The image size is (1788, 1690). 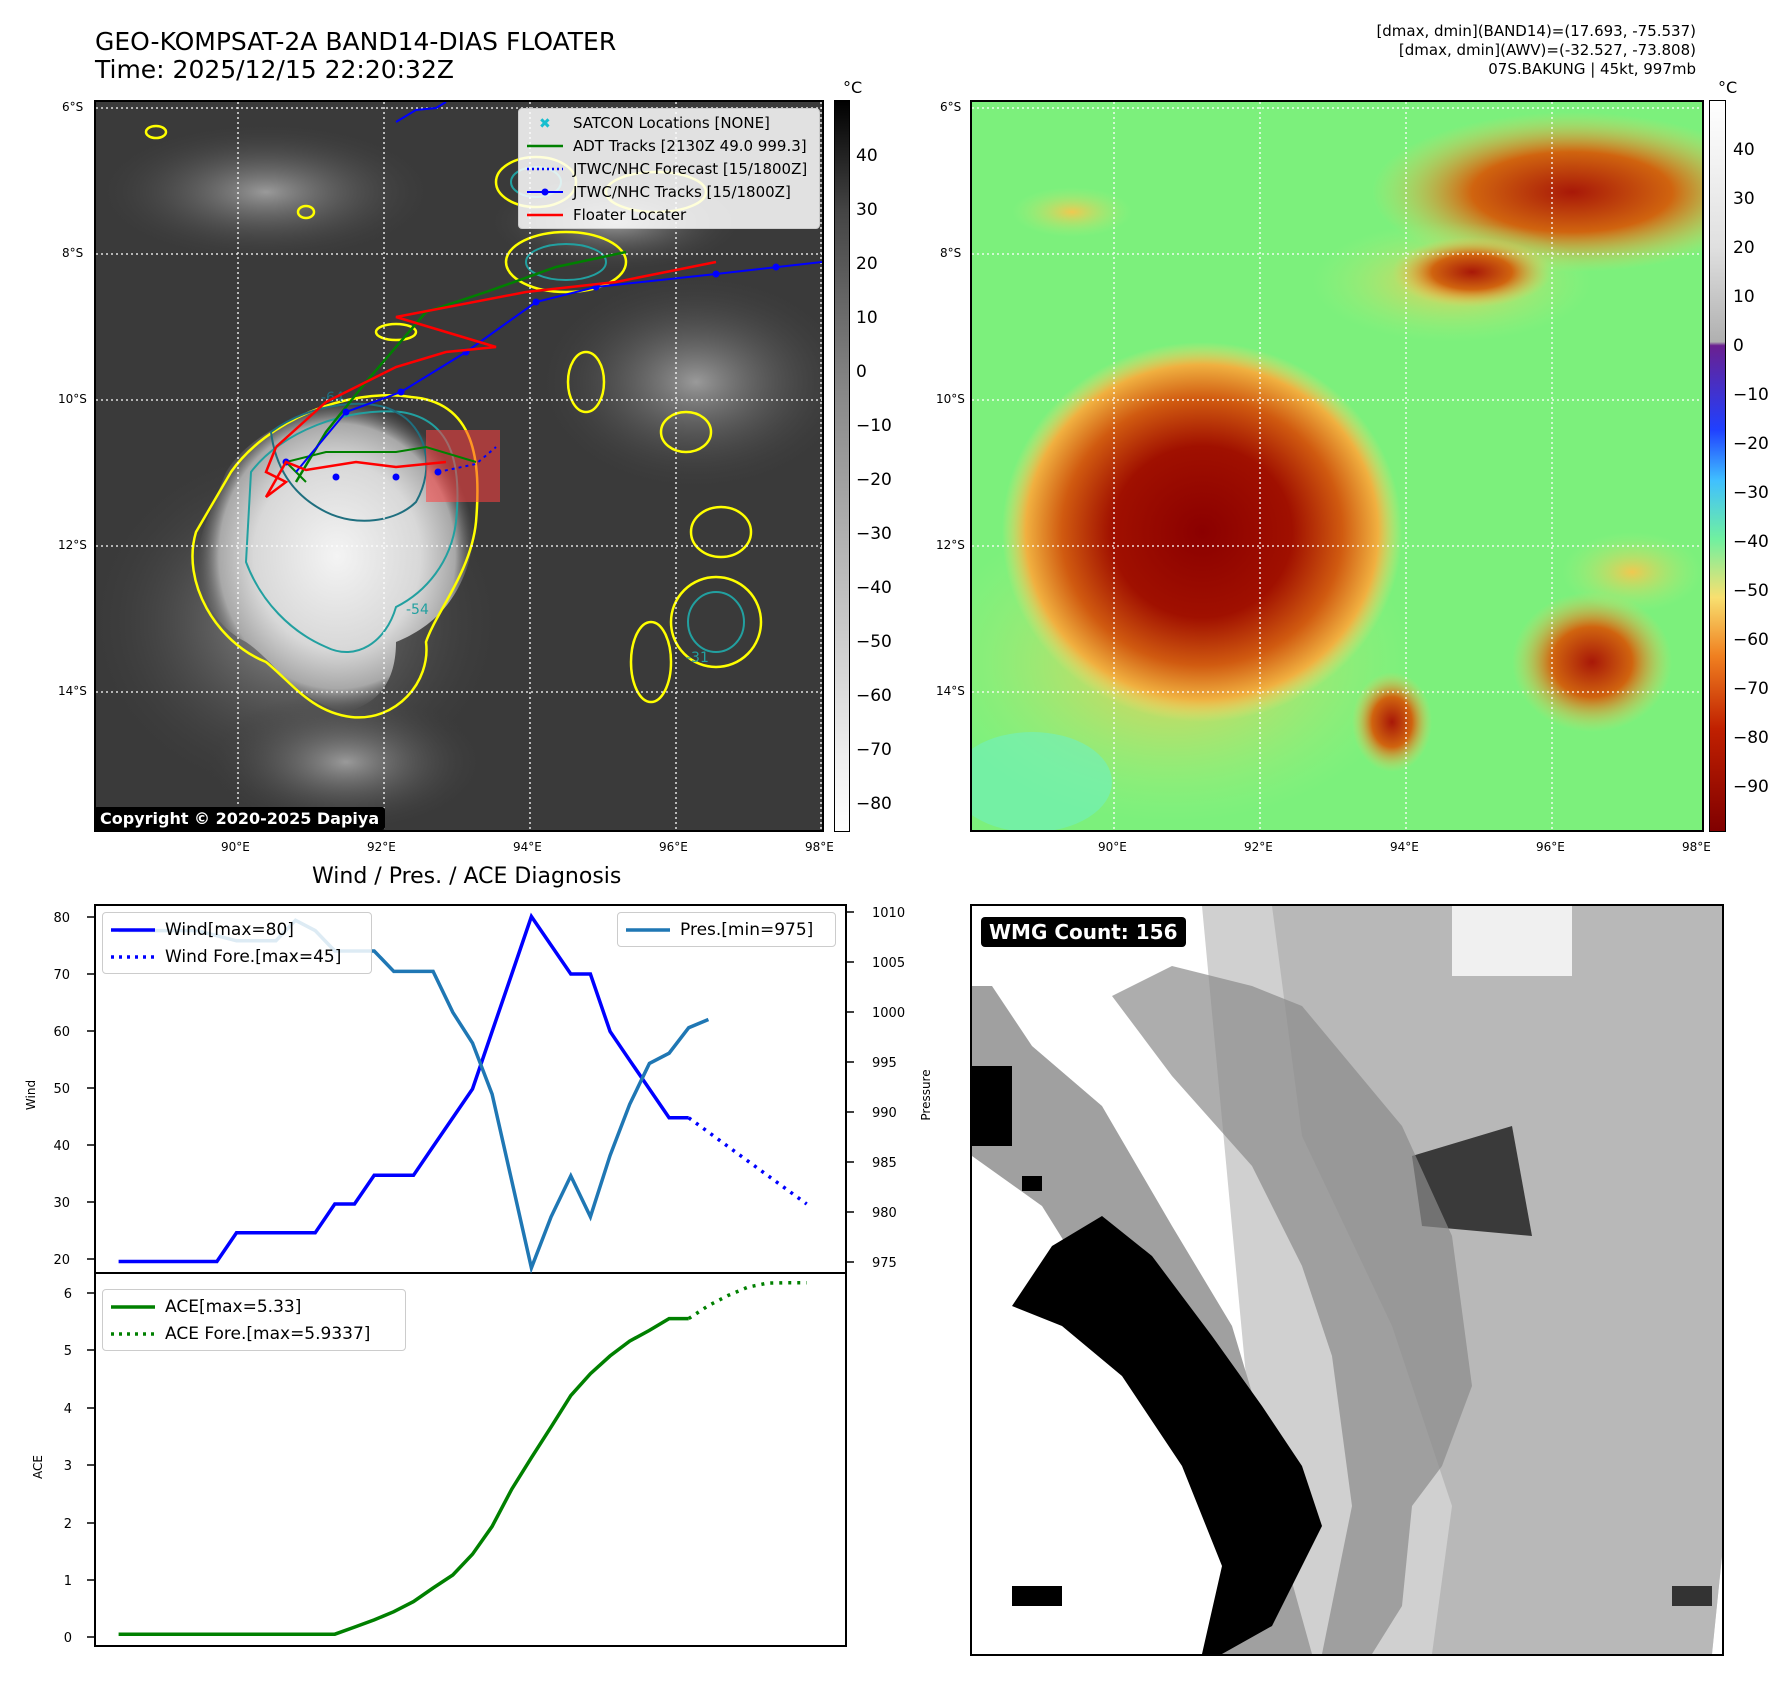 I want to click on pres-tick: 1005, so click(x=888, y=963).